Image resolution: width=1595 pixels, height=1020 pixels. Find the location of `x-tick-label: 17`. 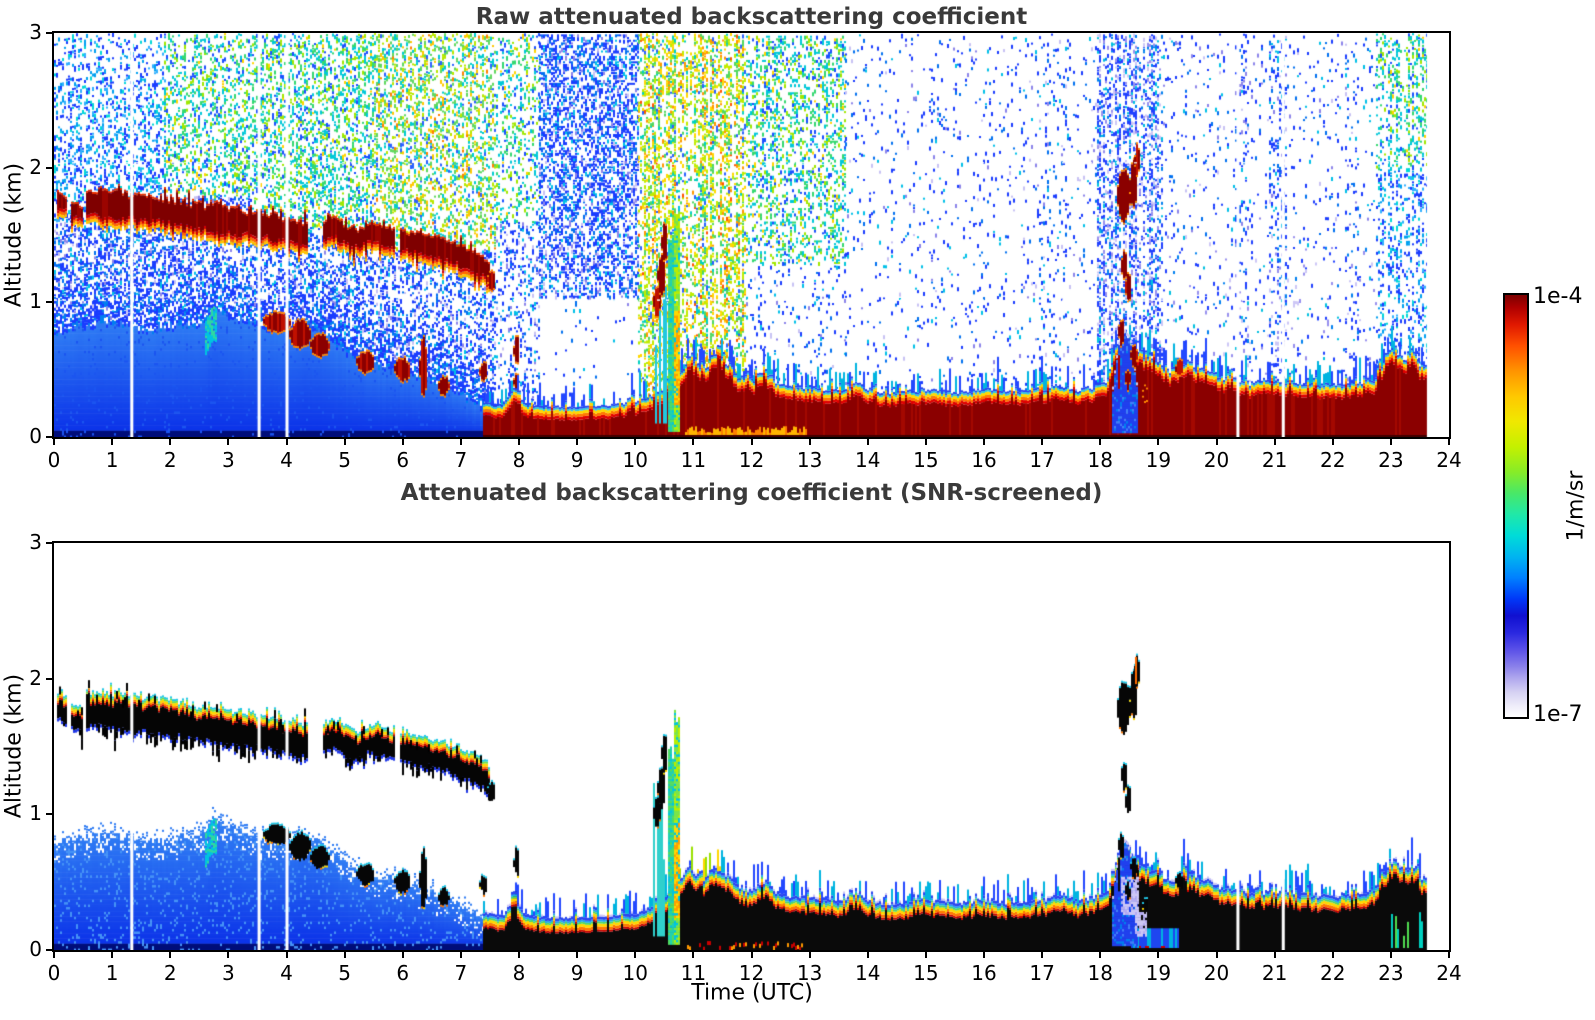

x-tick-label: 17 is located at coordinates (1042, 973).